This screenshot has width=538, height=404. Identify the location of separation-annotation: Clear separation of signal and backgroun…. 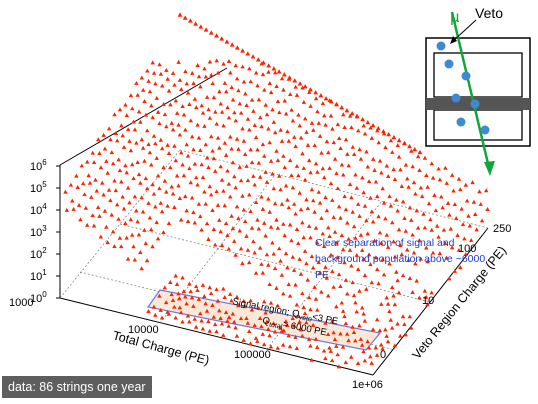
(401, 259).